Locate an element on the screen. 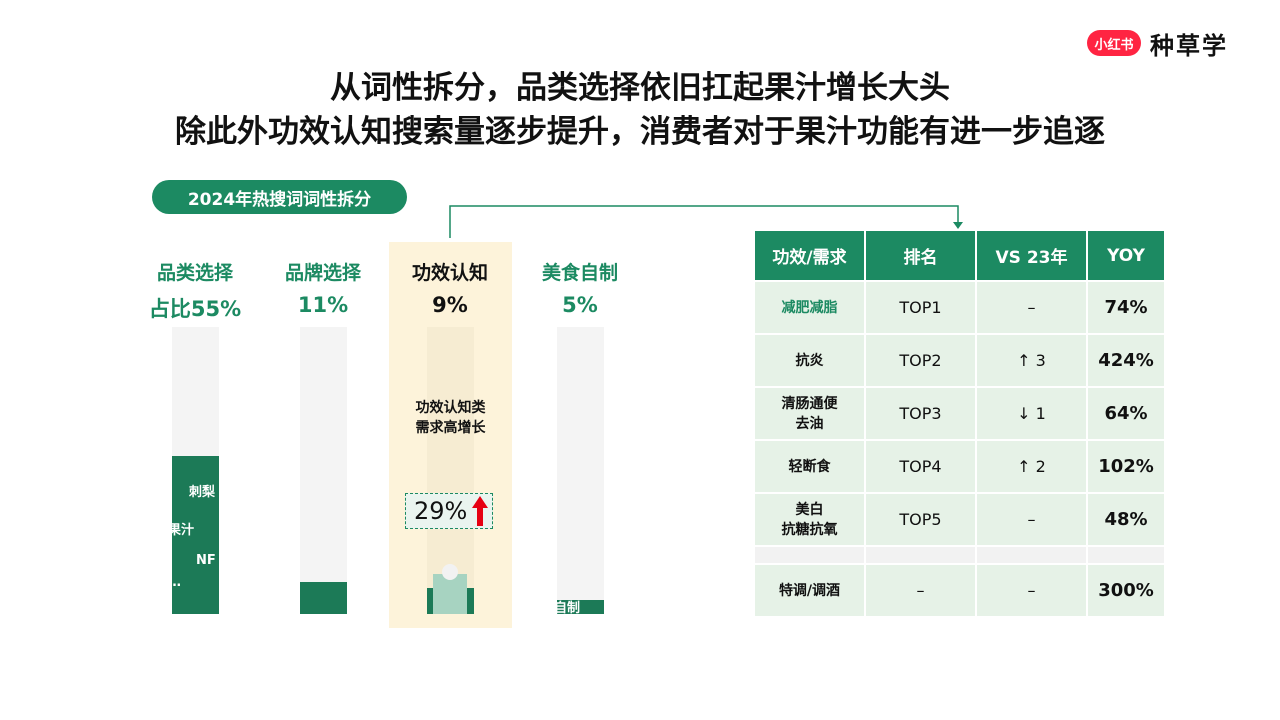 The height and width of the screenshot is (720, 1280). need-line: 清肠通便 is located at coordinates (809, 403).